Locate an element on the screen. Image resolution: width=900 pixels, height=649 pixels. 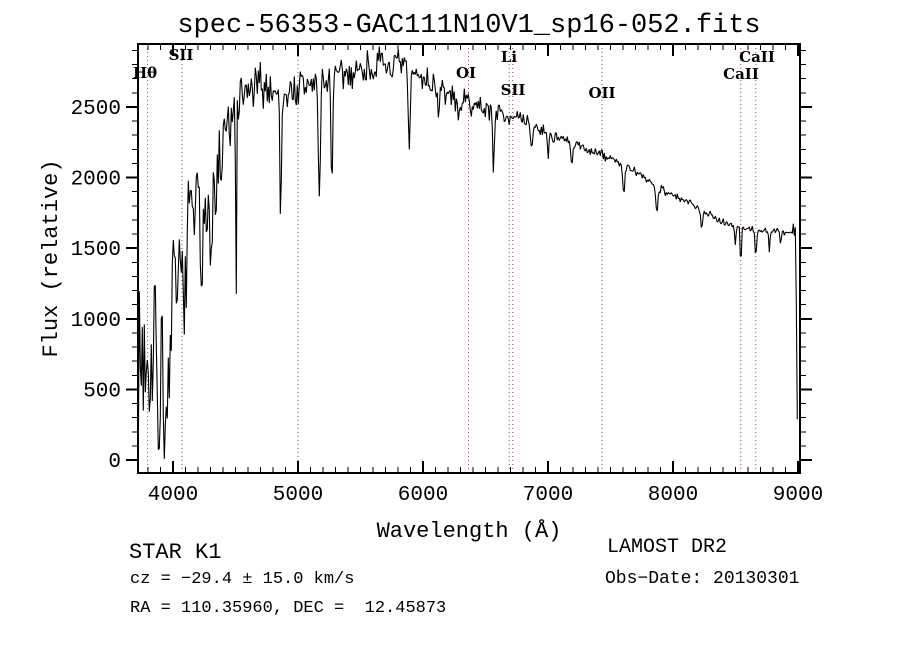
x-tick-label: 6000 is located at coordinates (423, 495).